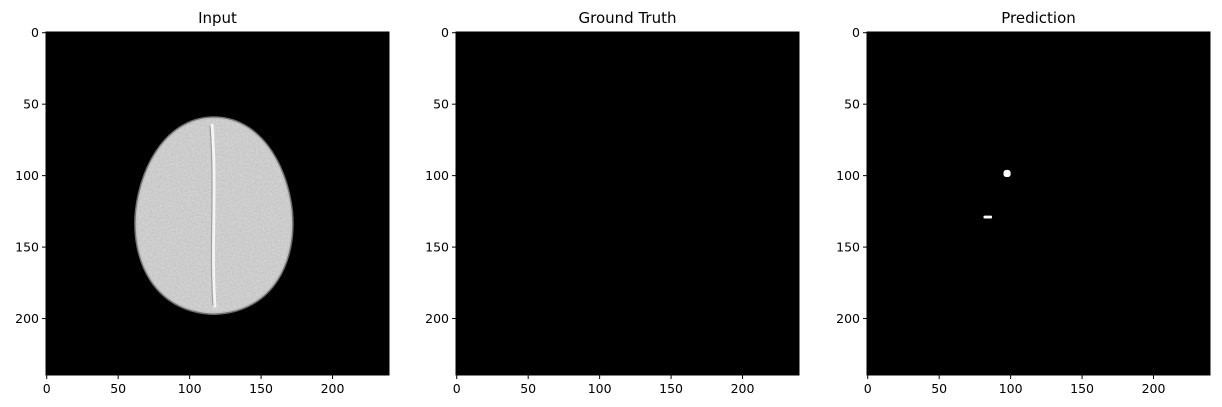 The image size is (1222, 407). Describe the element at coordinates (217, 18) in the screenshot. I see `panel-title: Input` at that location.